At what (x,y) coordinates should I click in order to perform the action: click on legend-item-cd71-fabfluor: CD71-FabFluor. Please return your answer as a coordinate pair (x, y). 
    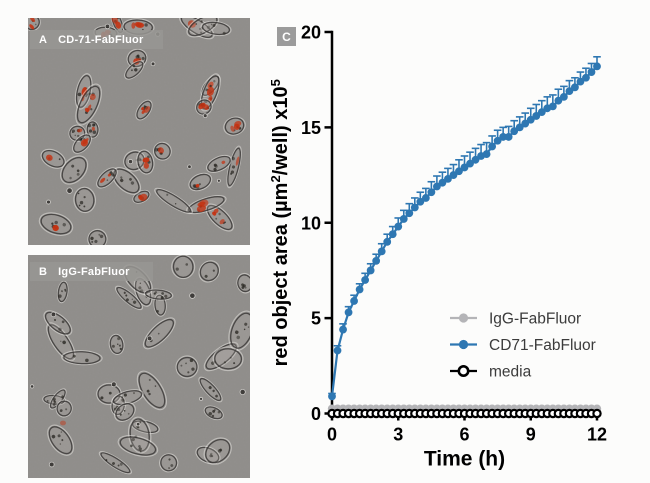
    Looking at the image, I should click on (523, 345).